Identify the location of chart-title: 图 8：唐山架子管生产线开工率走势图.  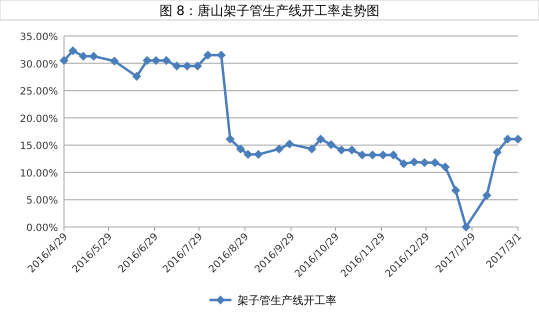
(269, 11).